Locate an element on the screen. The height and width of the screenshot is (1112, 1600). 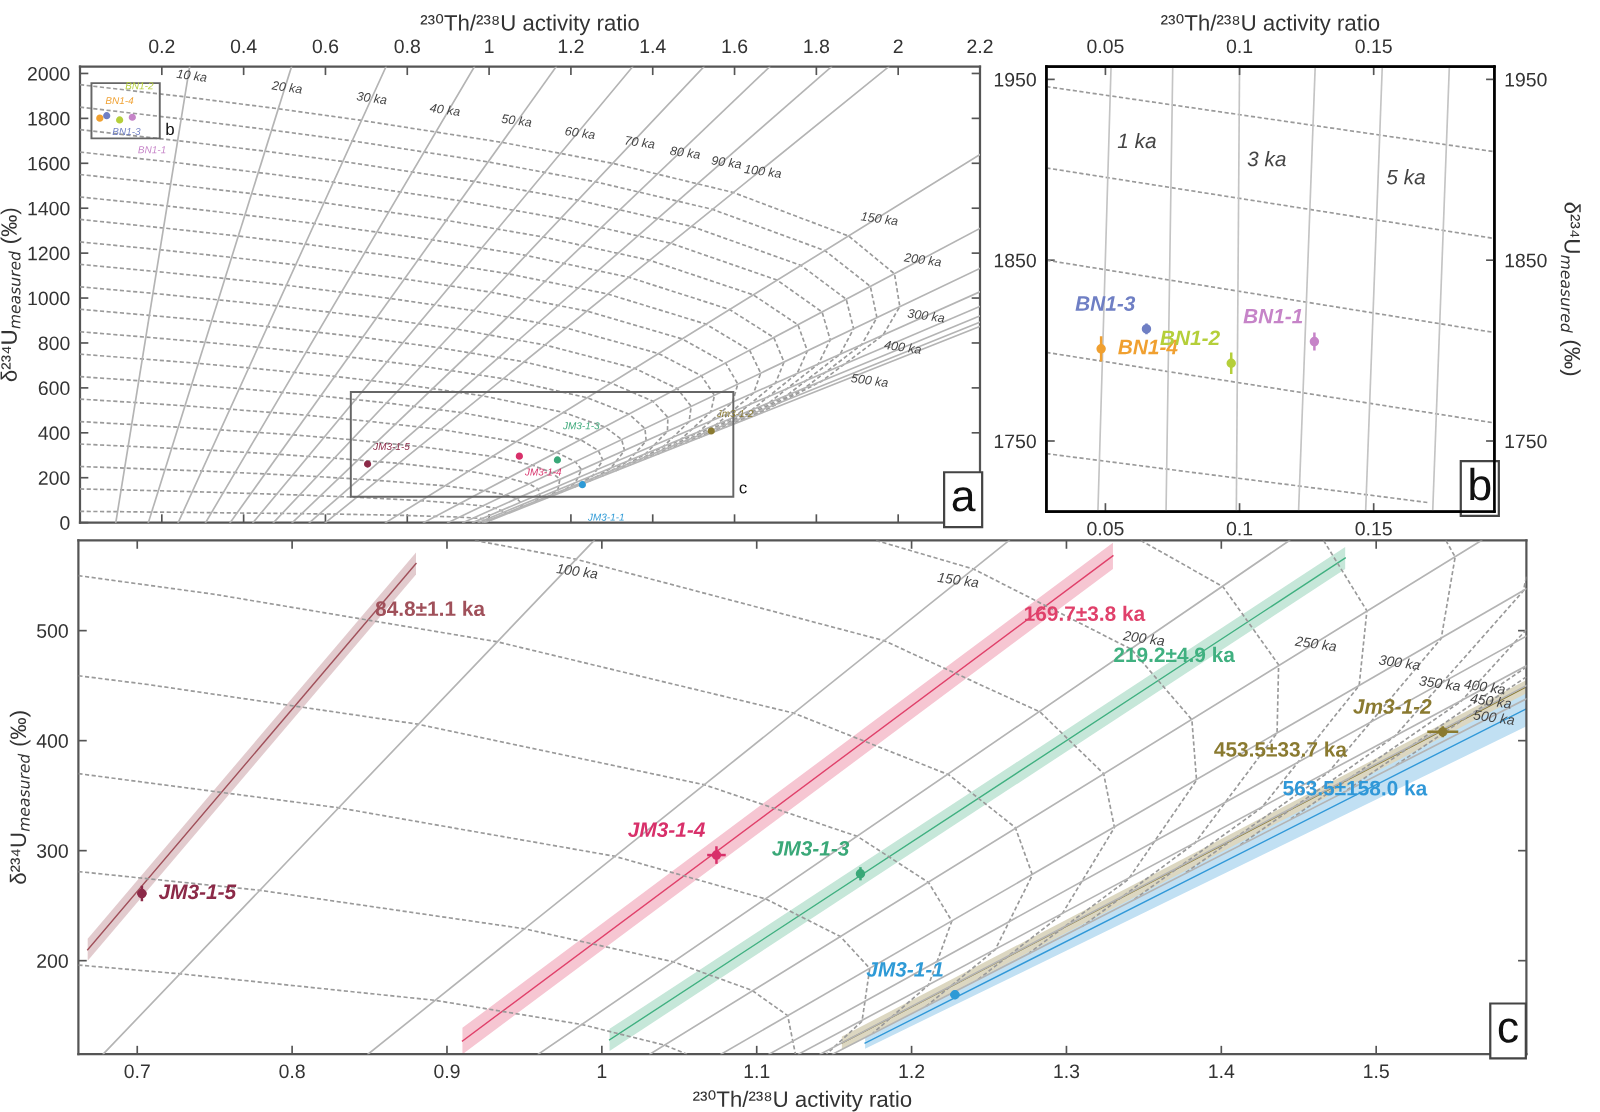
y-tick-label: 800 is located at coordinates (54, 343).